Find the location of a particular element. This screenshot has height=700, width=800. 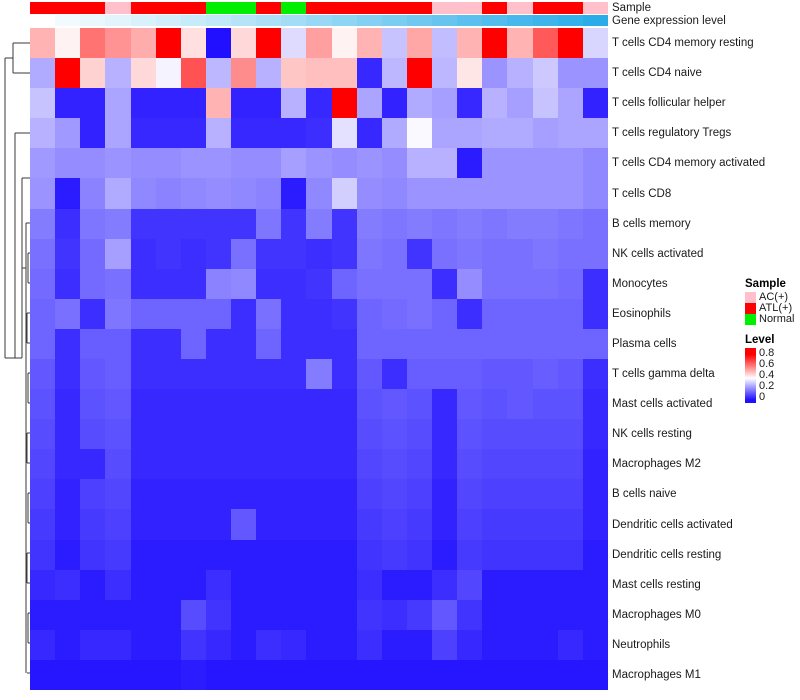

level-color-gradient is located at coordinates (750, 375).